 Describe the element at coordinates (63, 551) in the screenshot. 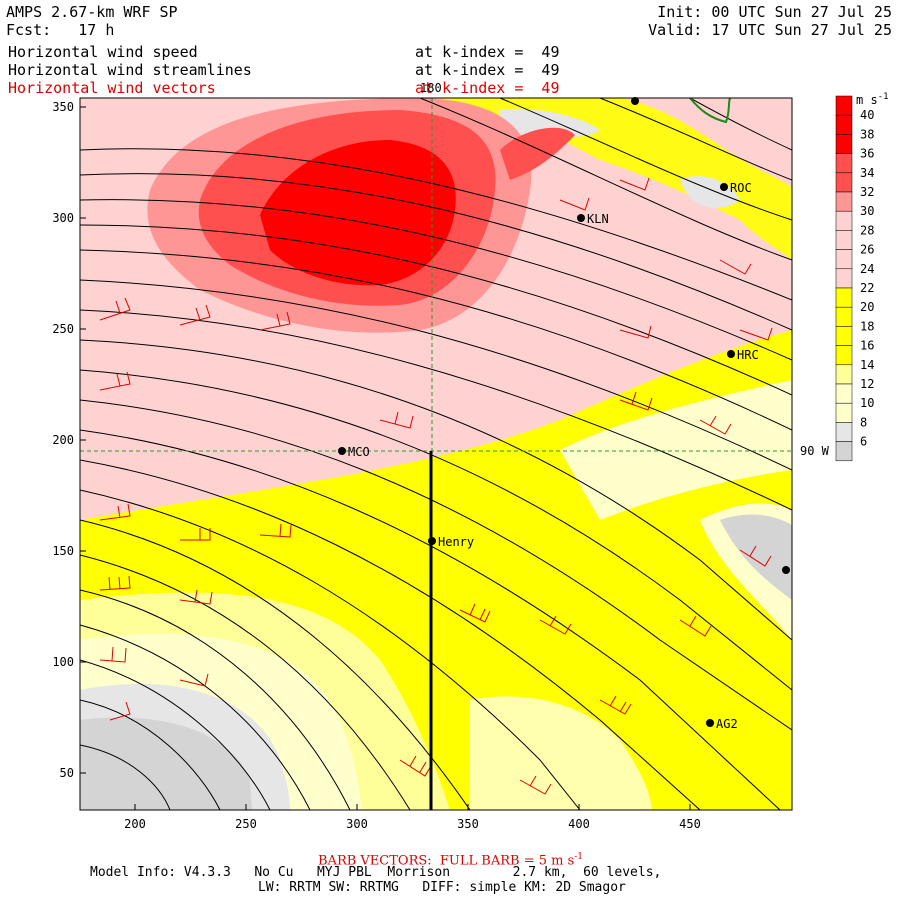

I see `y-tick-label: 150` at that location.